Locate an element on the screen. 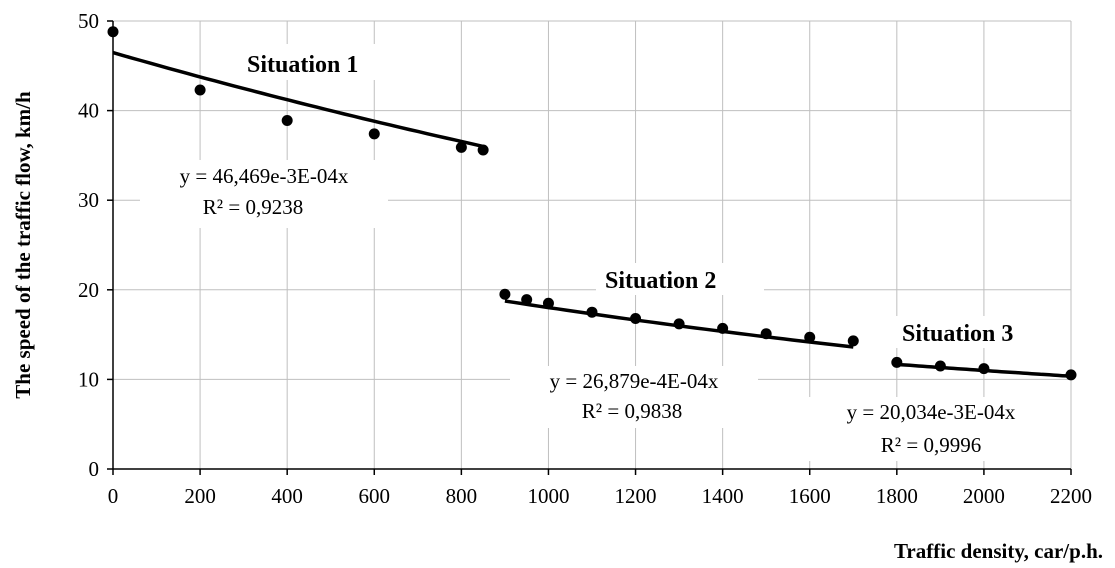 The image size is (1115, 568). x-tick-label: 1600 is located at coordinates (810, 496).